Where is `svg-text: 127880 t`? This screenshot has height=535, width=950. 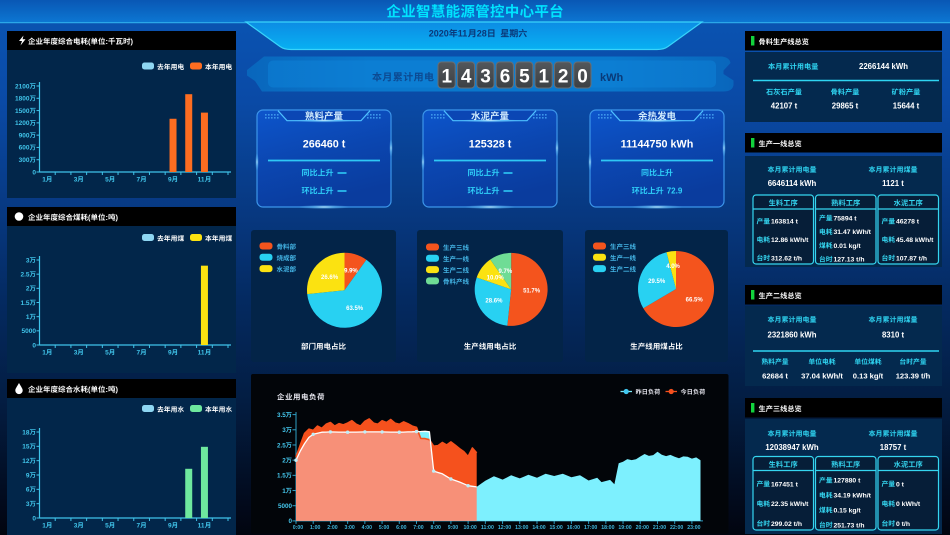
svg-text: 127880 t is located at coordinates (848, 481).